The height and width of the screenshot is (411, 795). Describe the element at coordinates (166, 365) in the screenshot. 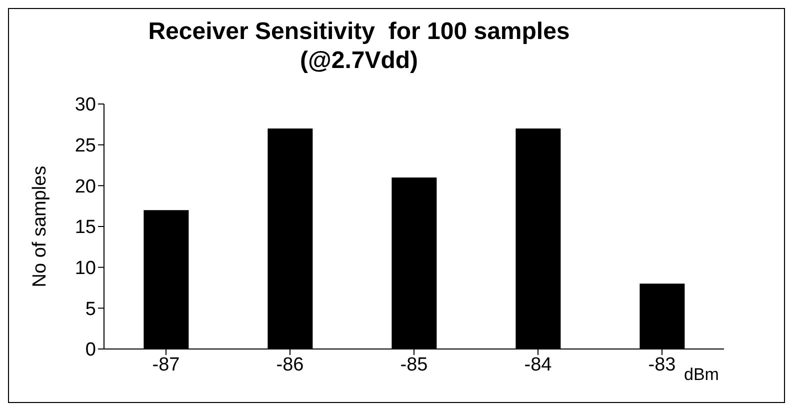

I see `x-tick-label: -87` at that location.